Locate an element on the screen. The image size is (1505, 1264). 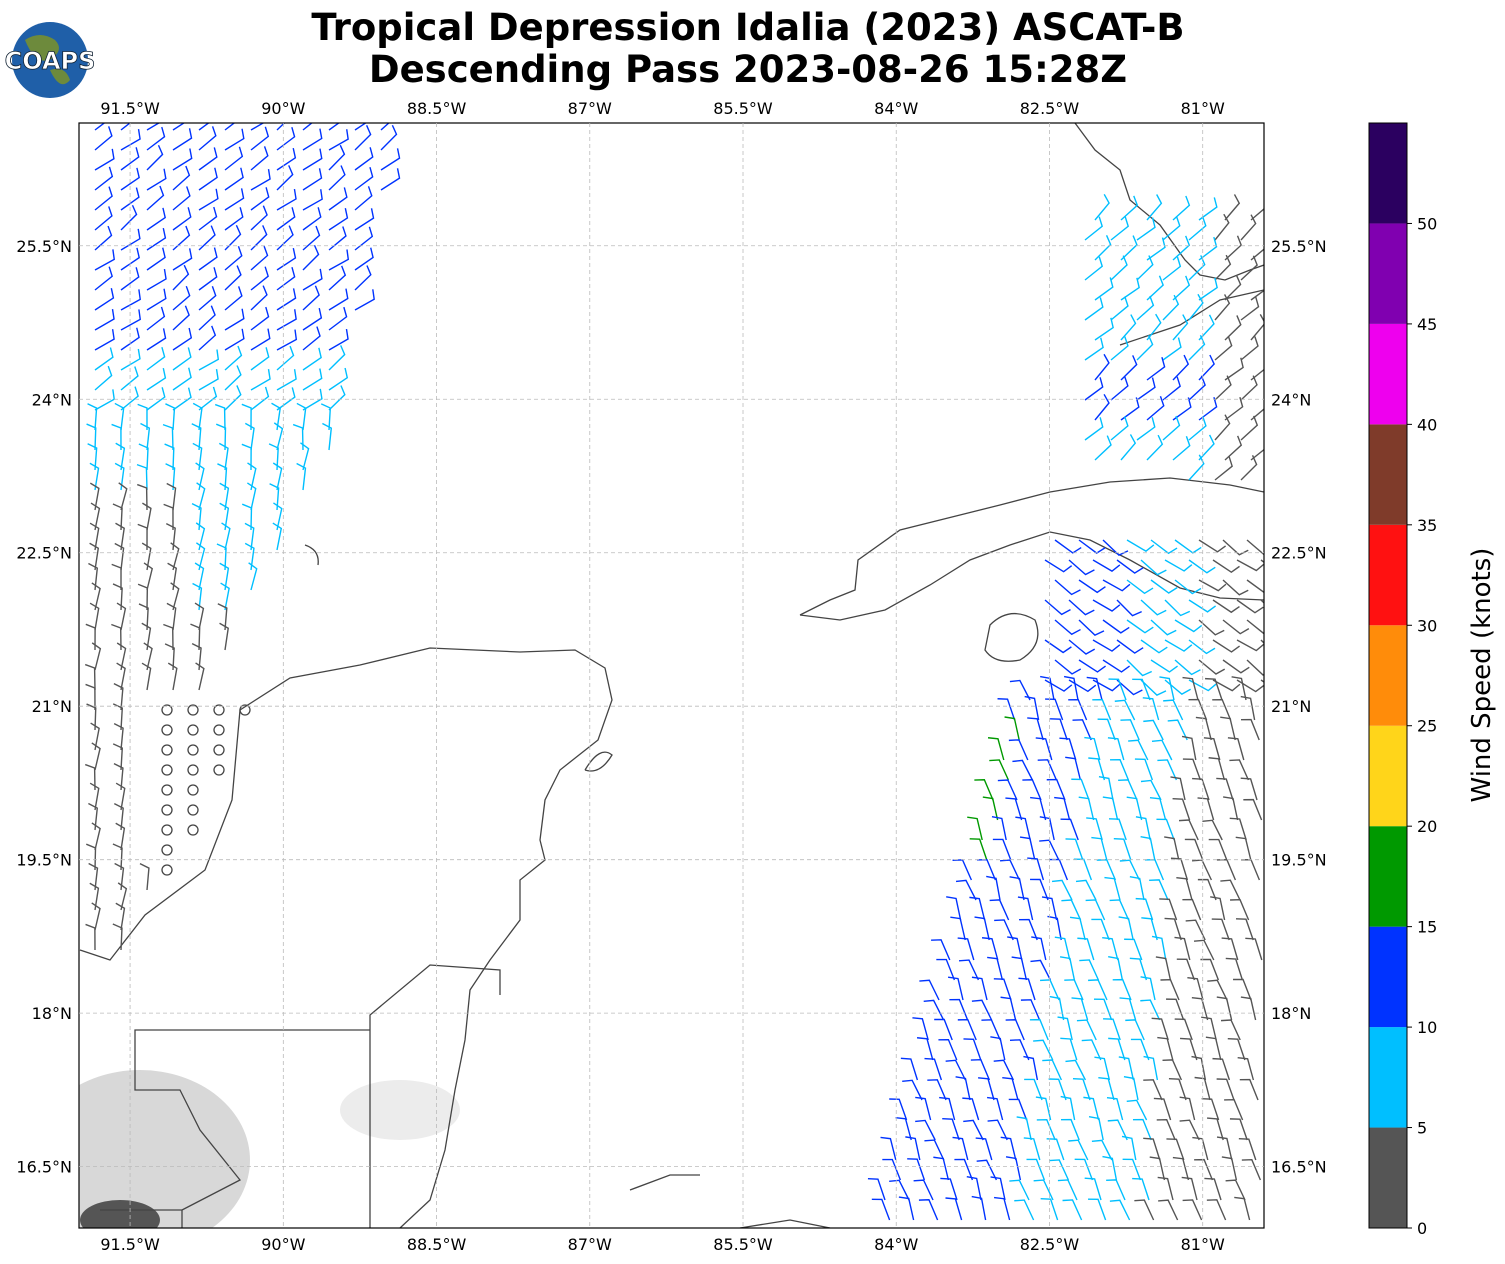
colorbar-tick-label: 40 is located at coordinates (1427, 424).